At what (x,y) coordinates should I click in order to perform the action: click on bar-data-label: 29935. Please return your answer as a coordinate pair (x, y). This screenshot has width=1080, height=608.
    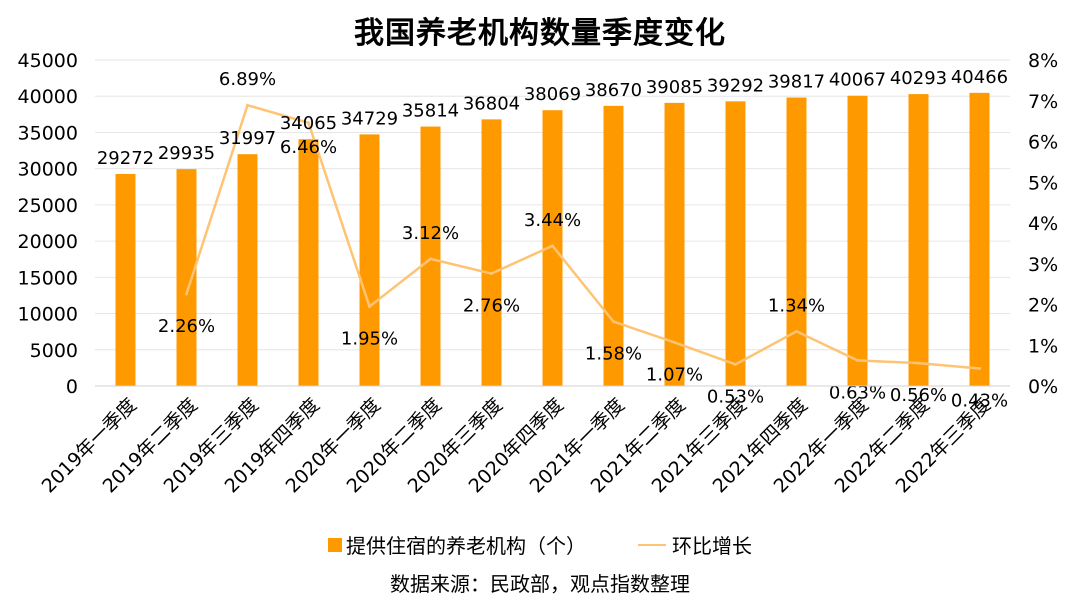
    Looking at the image, I should click on (186, 153).